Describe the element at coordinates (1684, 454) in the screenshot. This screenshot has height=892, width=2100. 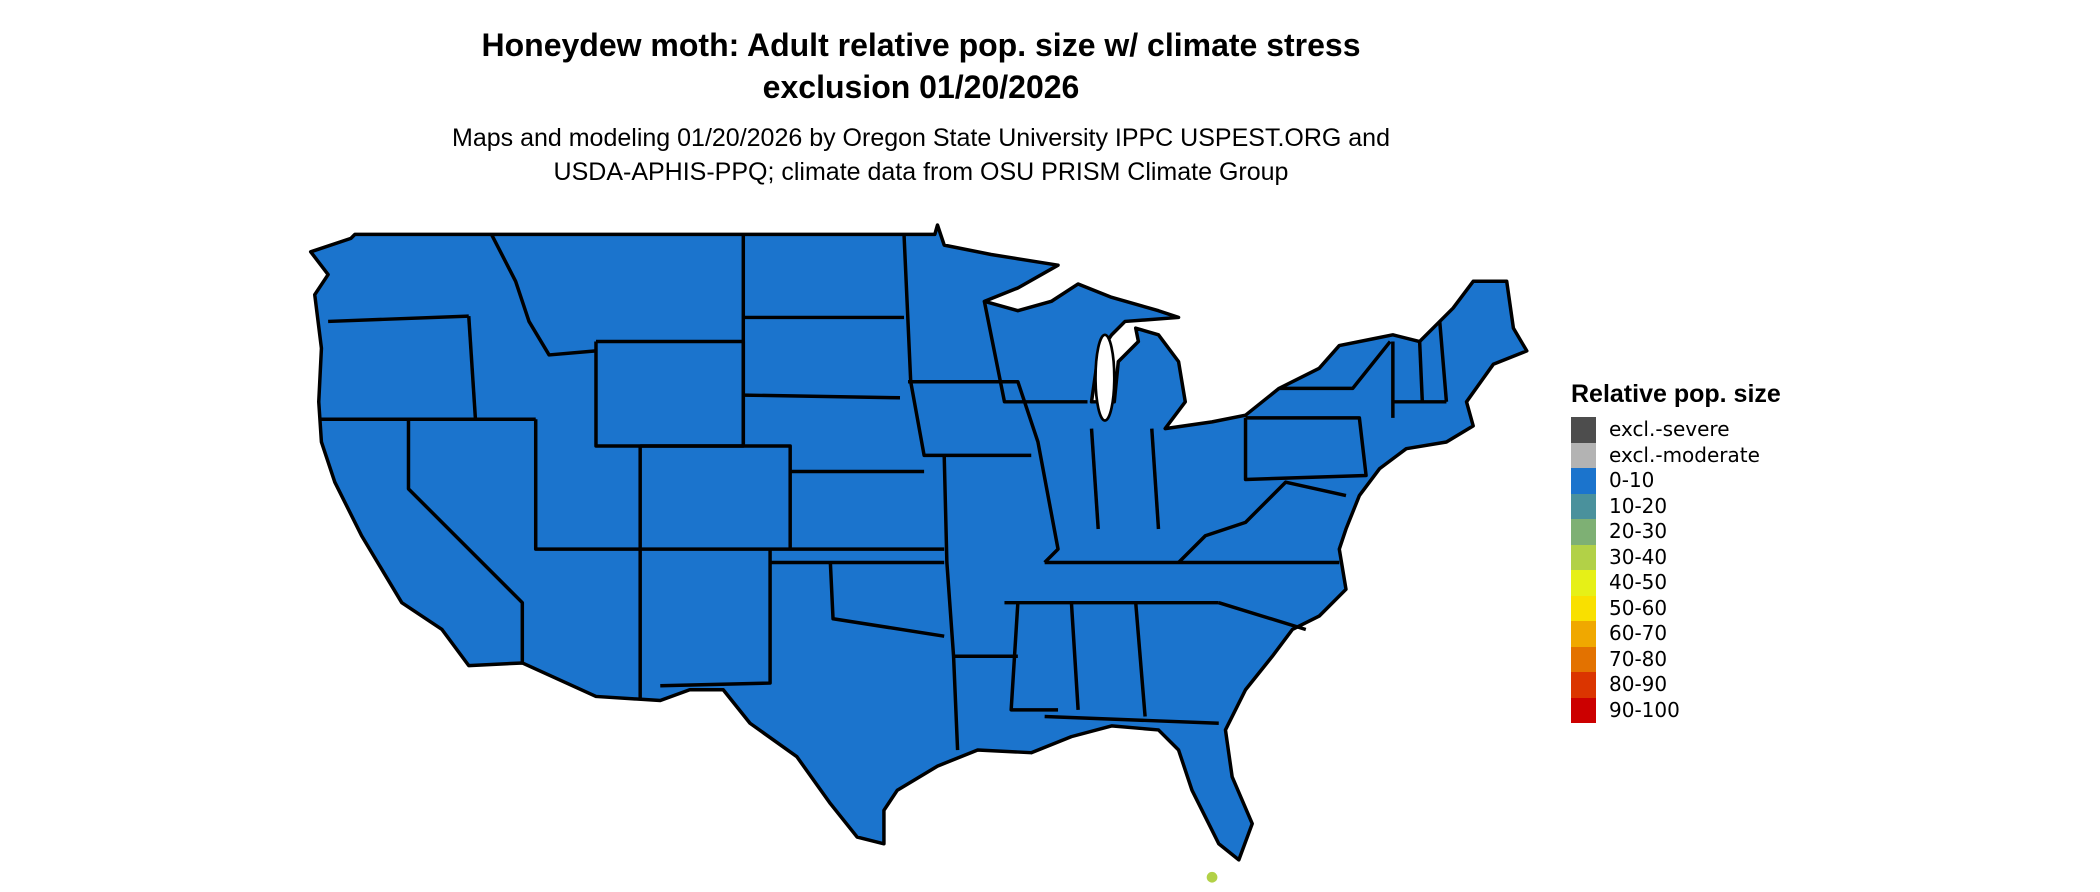
I see `legend-label: excl.-moderate` at that location.